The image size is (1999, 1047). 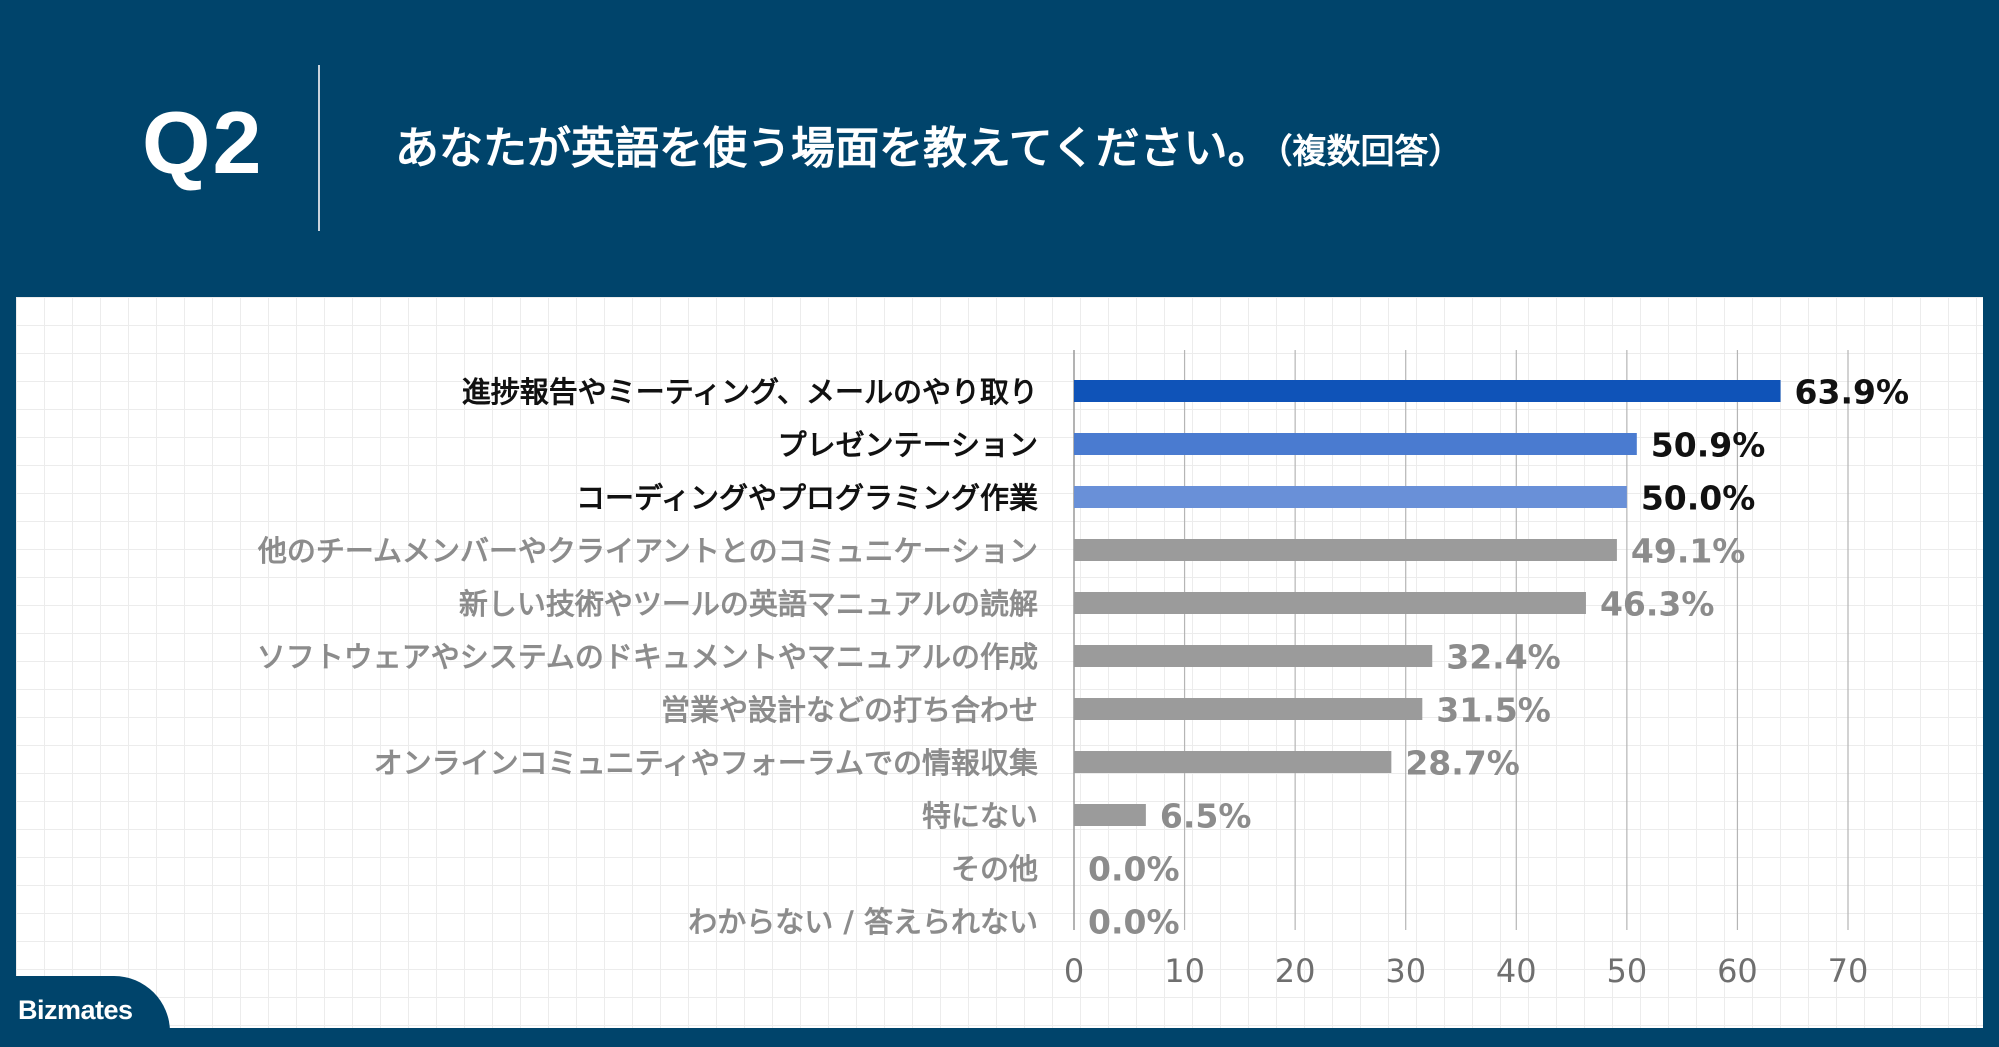 What do you see at coordinates (1369, 152) in the screenshot?
I see `question-title-note: （複数回答）` at bounding box center [1369, 152].